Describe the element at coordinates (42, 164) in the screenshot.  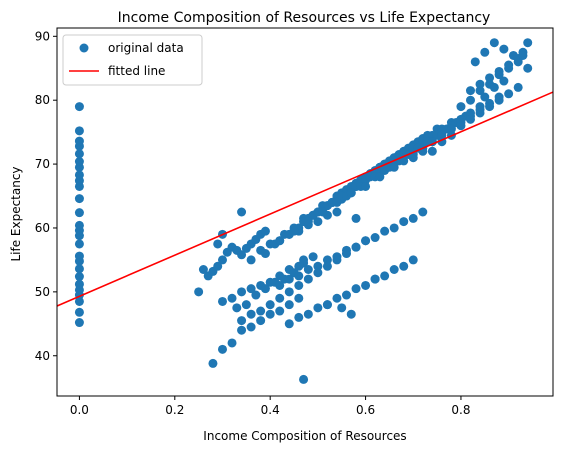
I see `y-tick-label: 70` at that location.